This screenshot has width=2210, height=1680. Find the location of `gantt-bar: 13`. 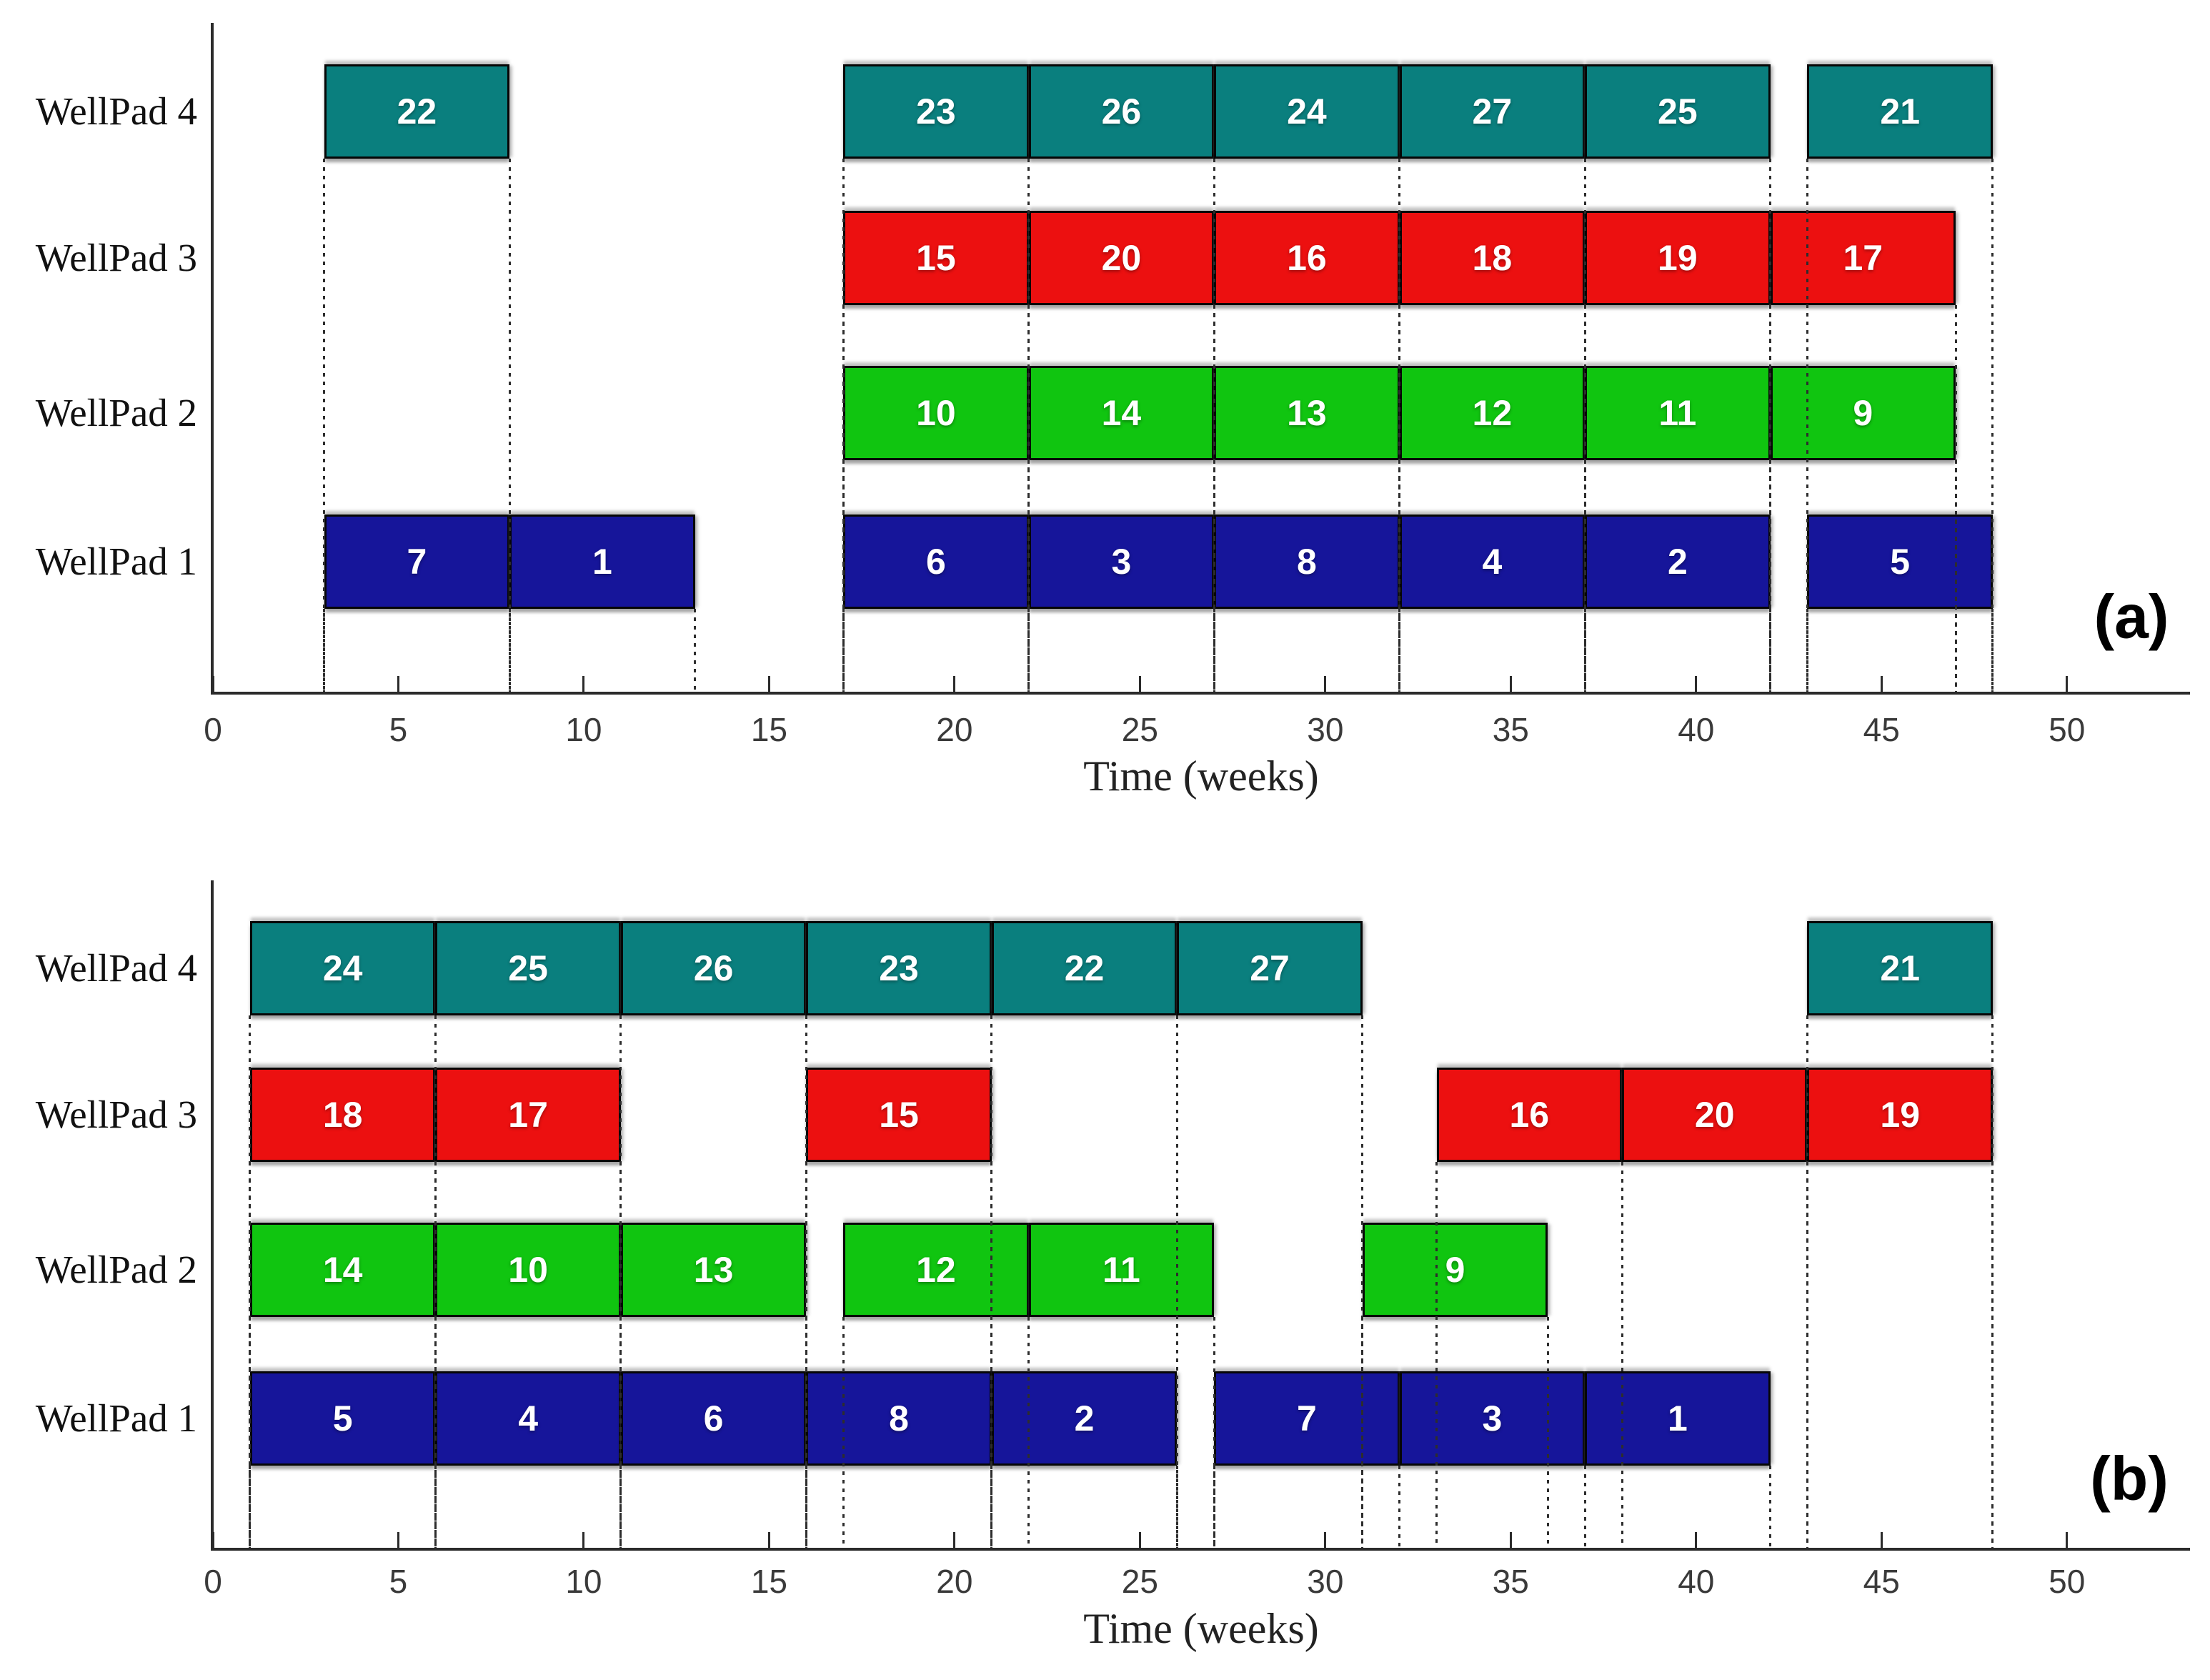

gantt-bar: 13 is located at coordinates (713, 1269).